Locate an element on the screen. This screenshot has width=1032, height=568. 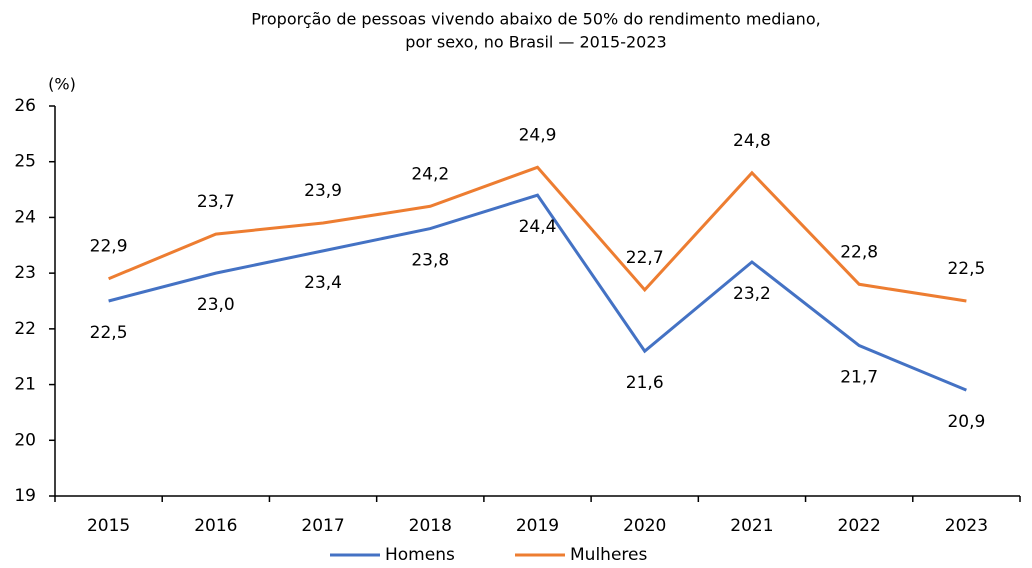
data-label: 22,9 is located at coordinates (109, 247).